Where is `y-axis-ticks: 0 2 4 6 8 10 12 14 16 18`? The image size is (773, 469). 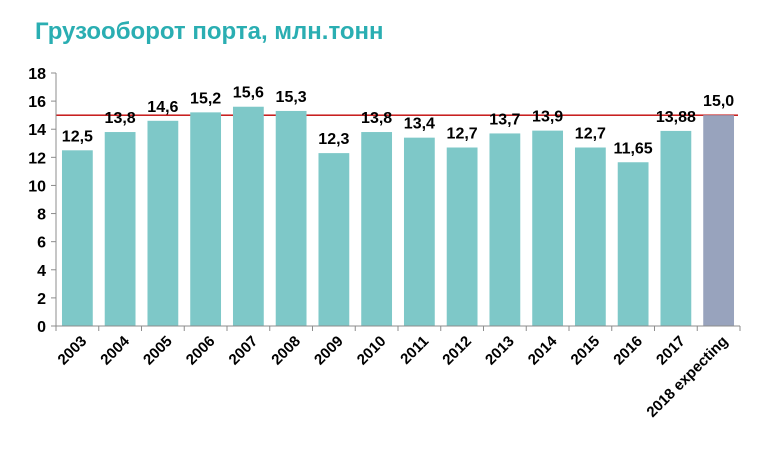 y-axis-ticks: 0 2 4 6 8 10 12 14 16 18 is located at coordinates (42, 201).